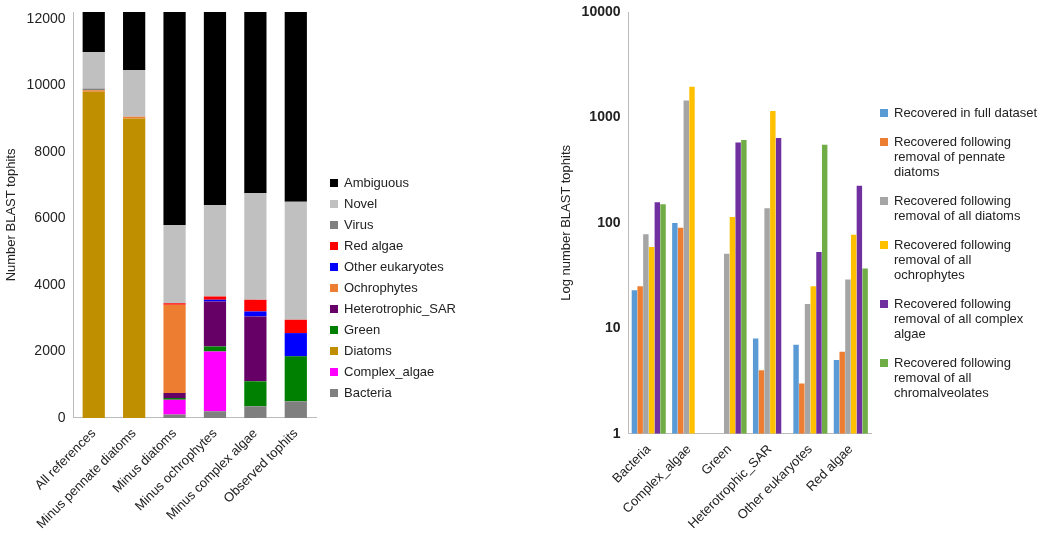 Image resolution: width=1045 pixels, height=535 pixels. What do you see at coordinates (566, 222) in the screenshot?
I see `y-axis-title: Log number BLAST tophits` at bounding box center [566, 222].